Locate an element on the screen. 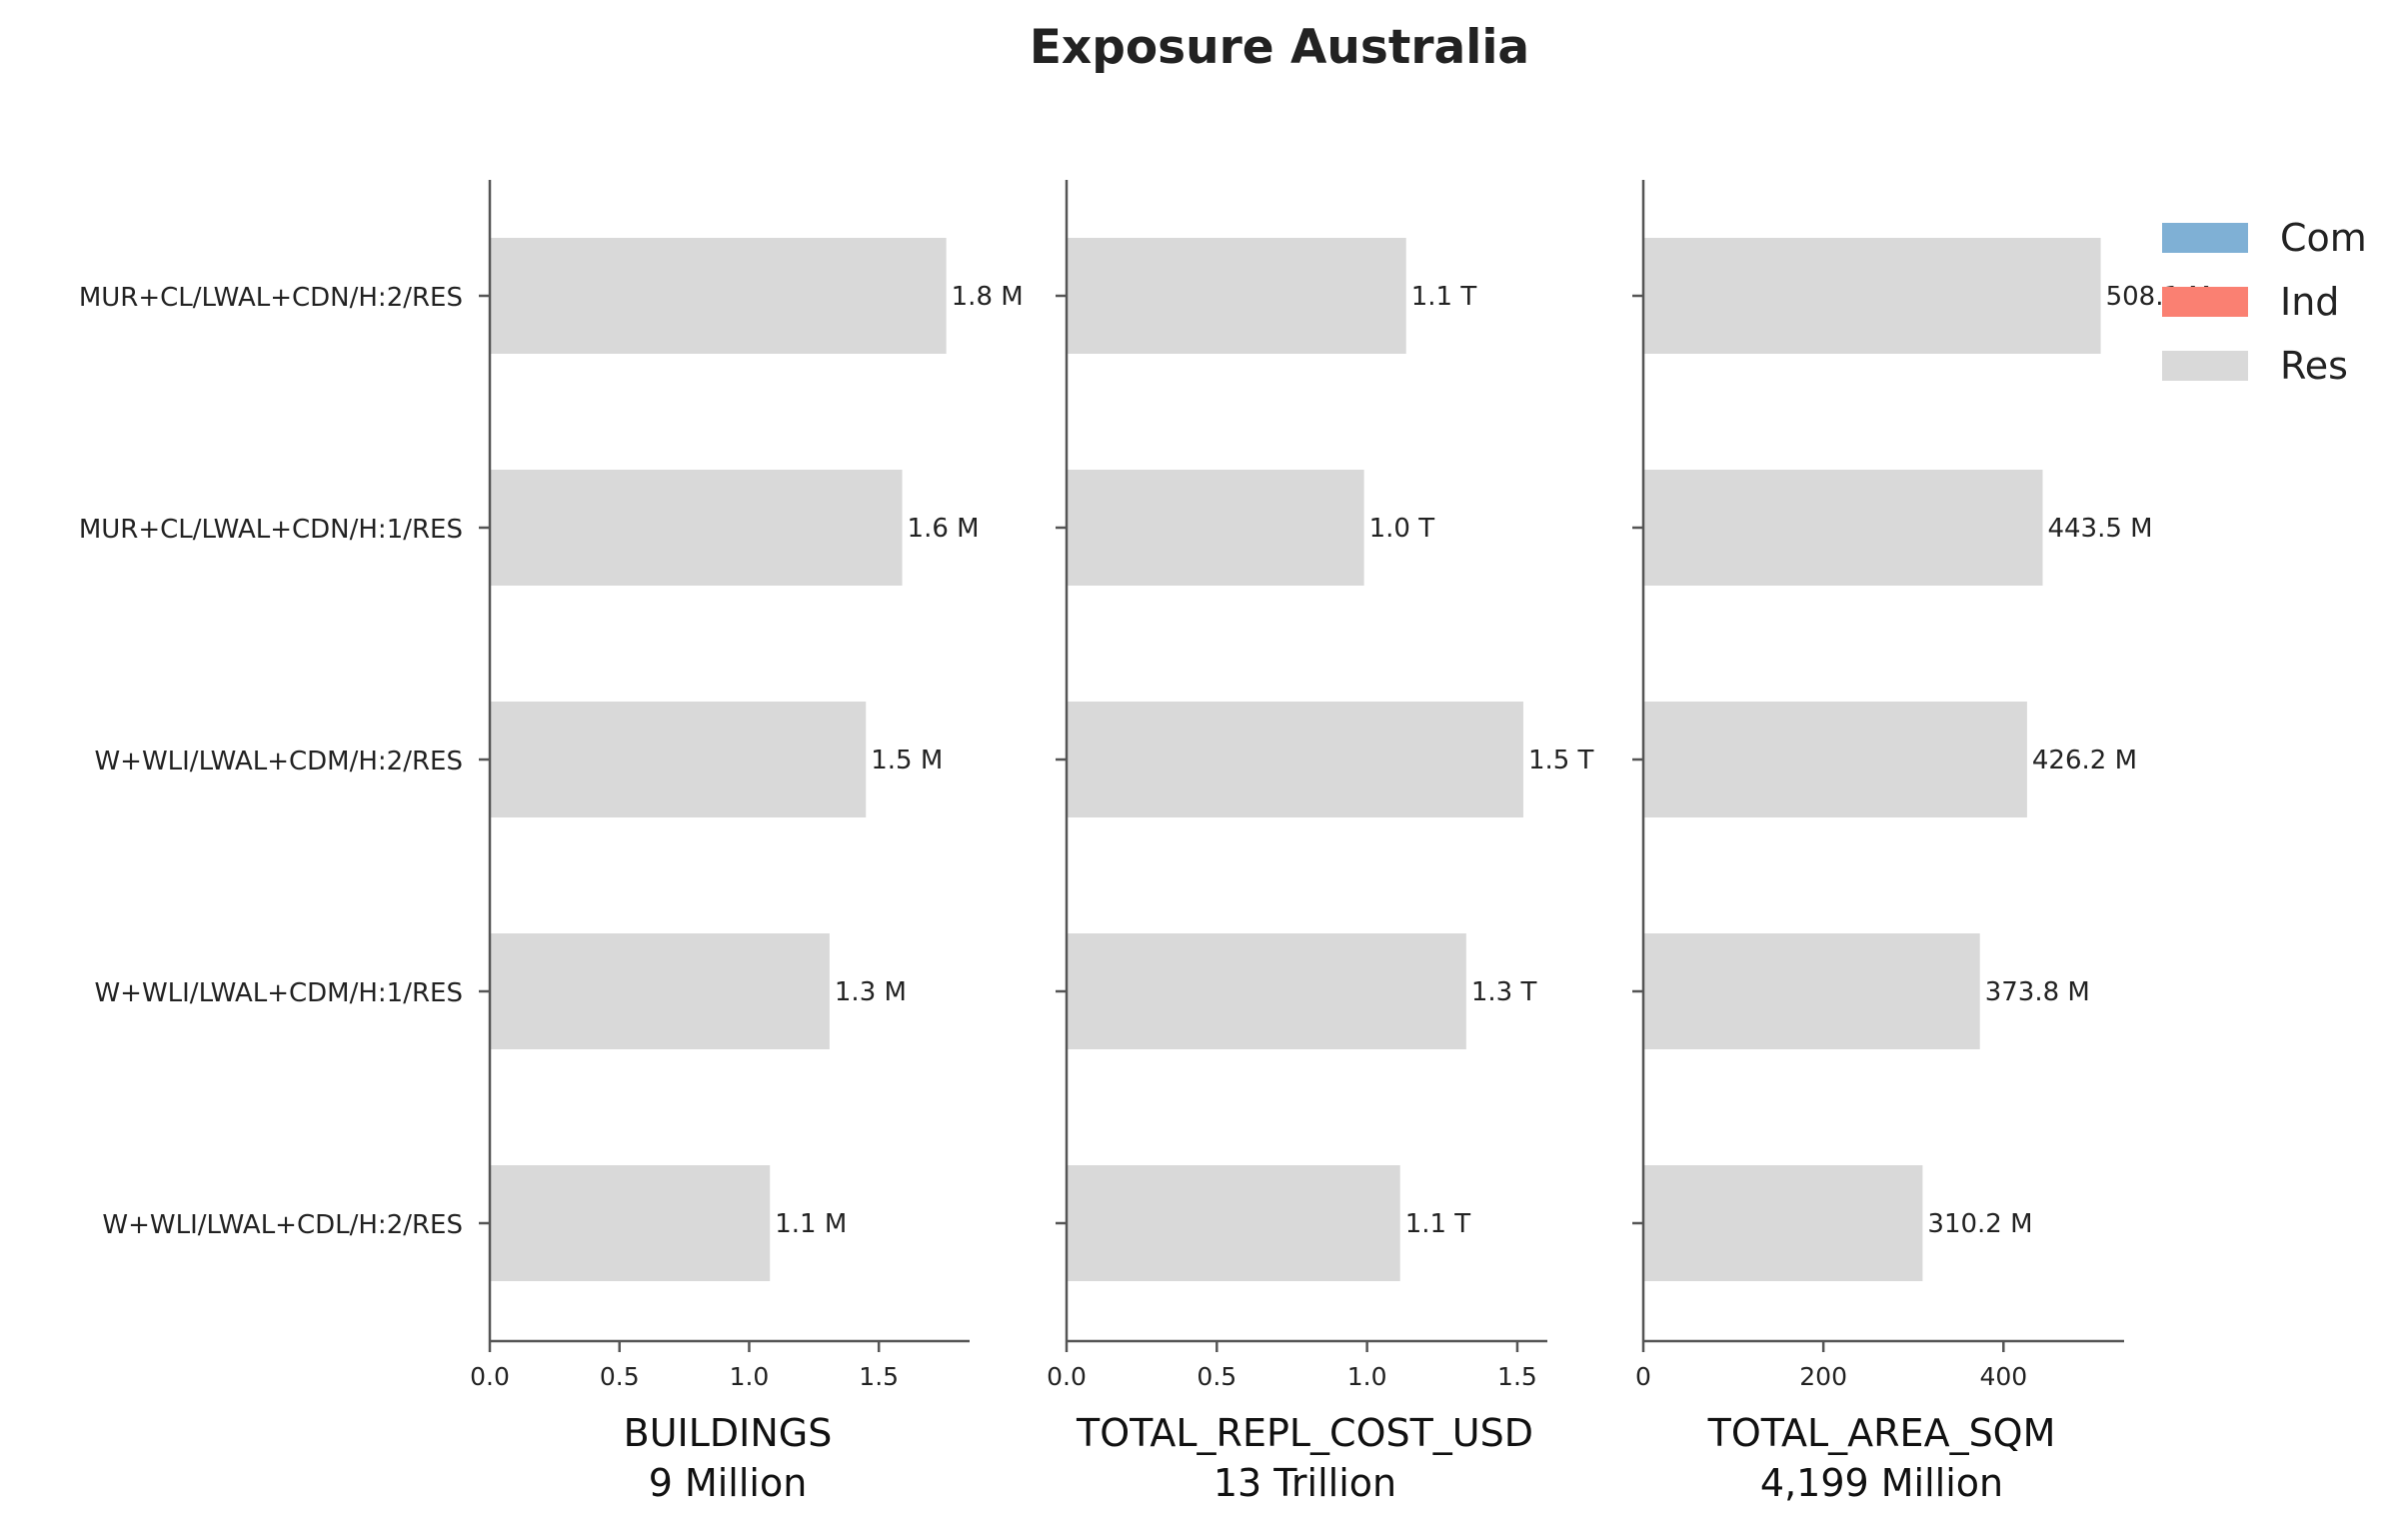 The width and height of the screenshot is (2408, 1528). value-label: 1.3 M is located at coordinates (871, 992).